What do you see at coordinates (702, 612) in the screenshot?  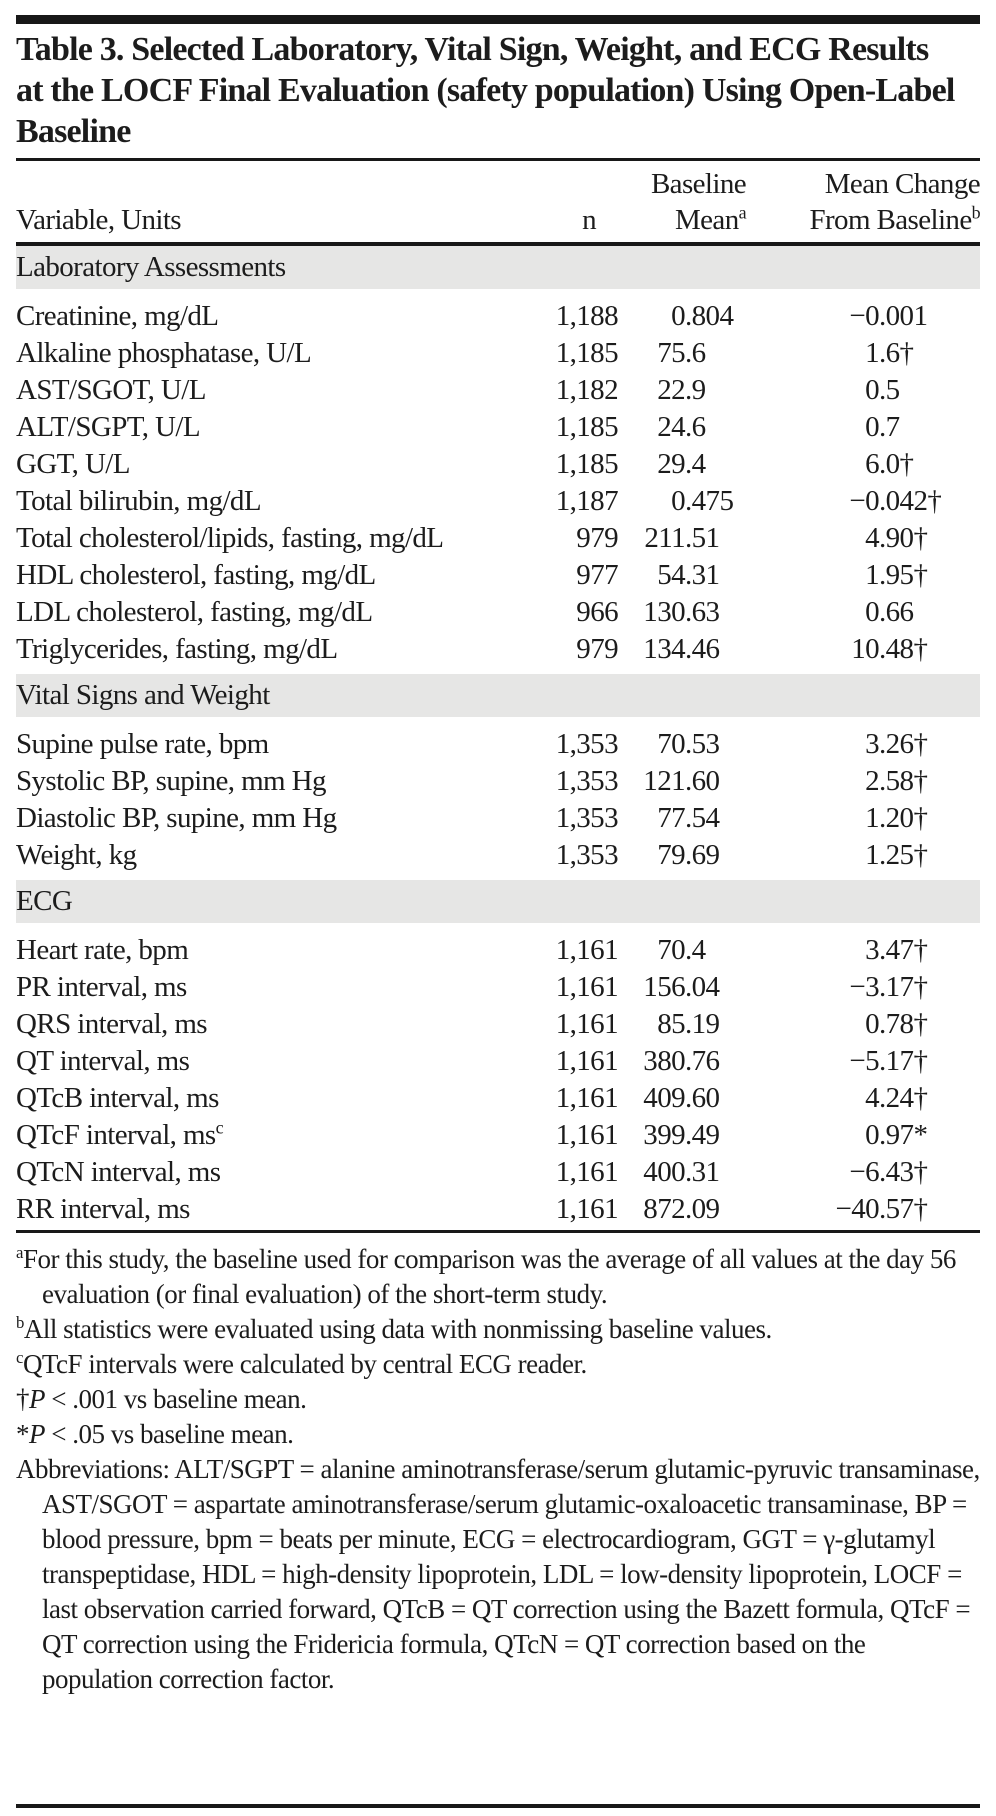 I see `value-fraction: .63` at bounding box center [702, 612].